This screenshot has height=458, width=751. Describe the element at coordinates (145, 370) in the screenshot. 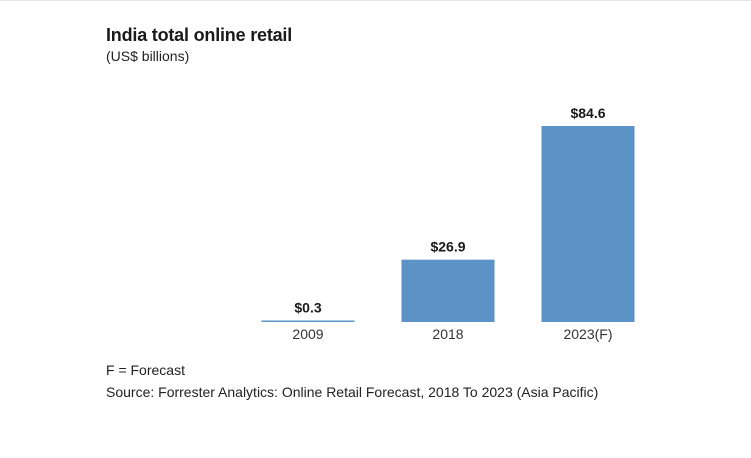

I see `footnote: F = Forecast` at that location.